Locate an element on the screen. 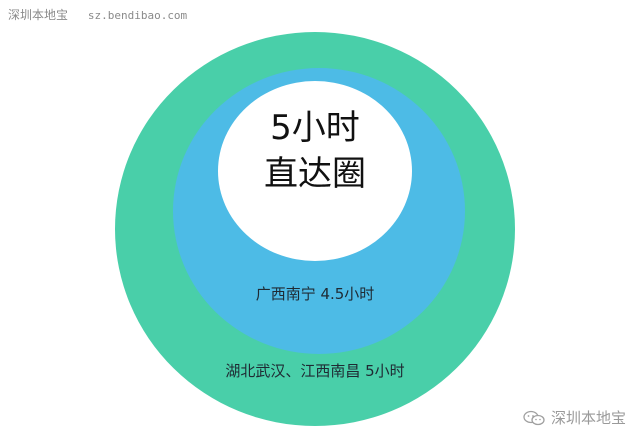 The image size is (640, 444). wechat-icon is located at coordinates (534, 417).